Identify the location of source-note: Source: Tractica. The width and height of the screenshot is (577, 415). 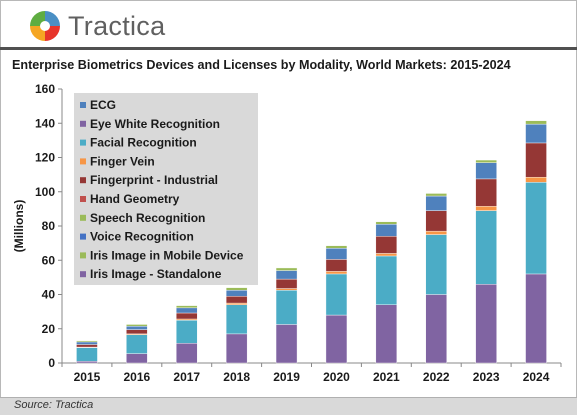
(54, 405).